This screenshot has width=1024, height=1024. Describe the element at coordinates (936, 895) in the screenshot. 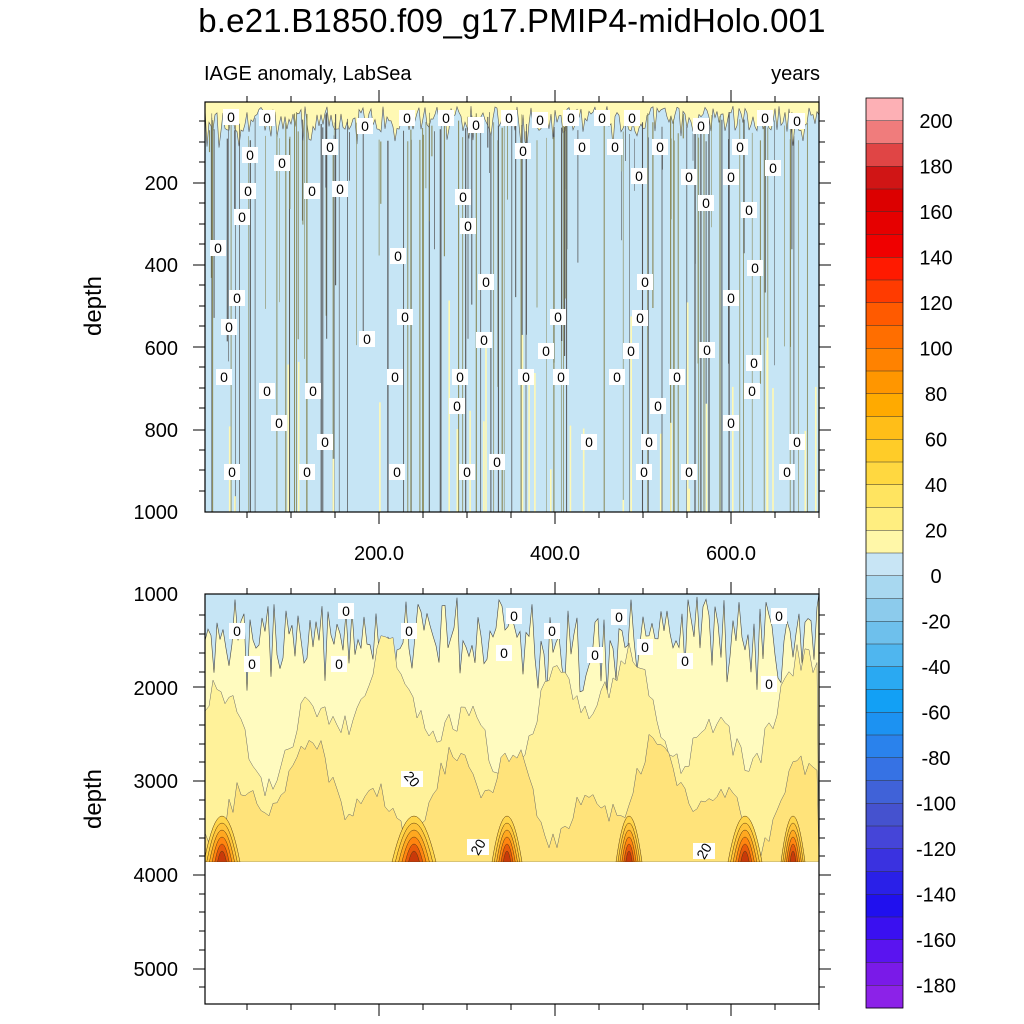

I see `colorbar-label: -140` at that location.